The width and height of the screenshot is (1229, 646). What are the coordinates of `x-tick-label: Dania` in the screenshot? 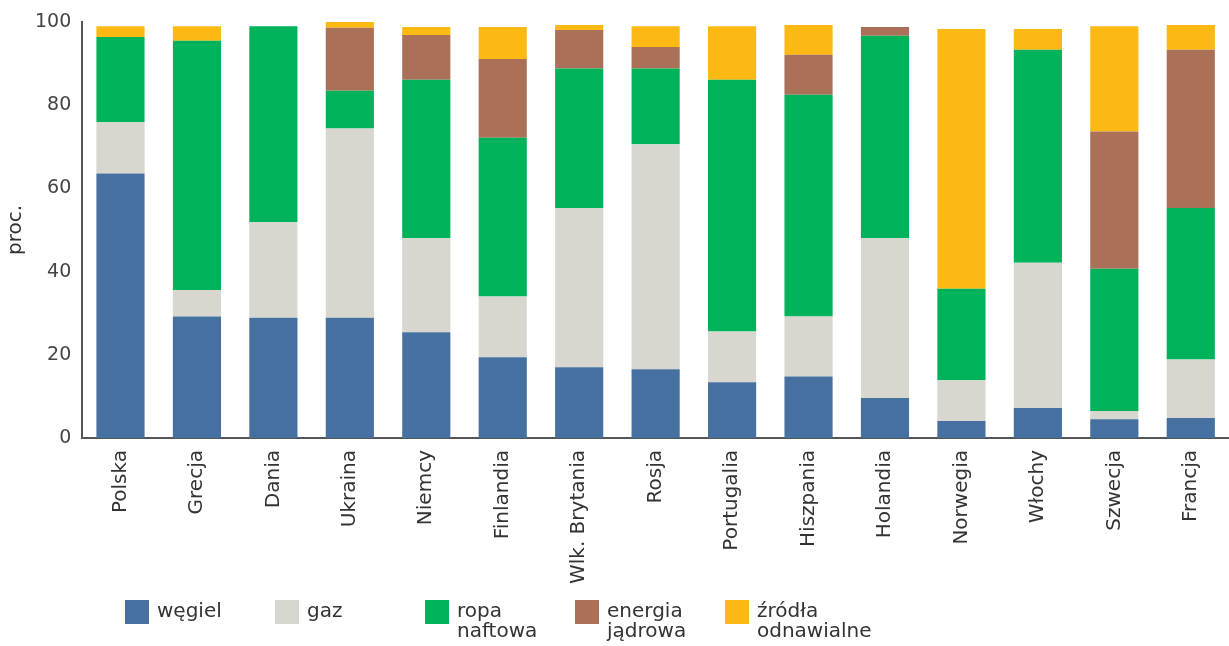 It's located at (271, 479).